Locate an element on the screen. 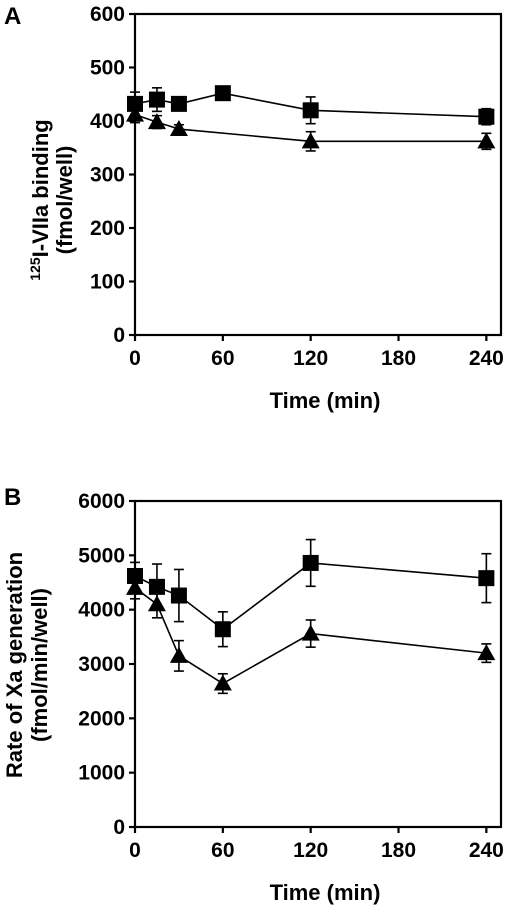  y-tick-label: 3000 is located at coordinates (101, 664).